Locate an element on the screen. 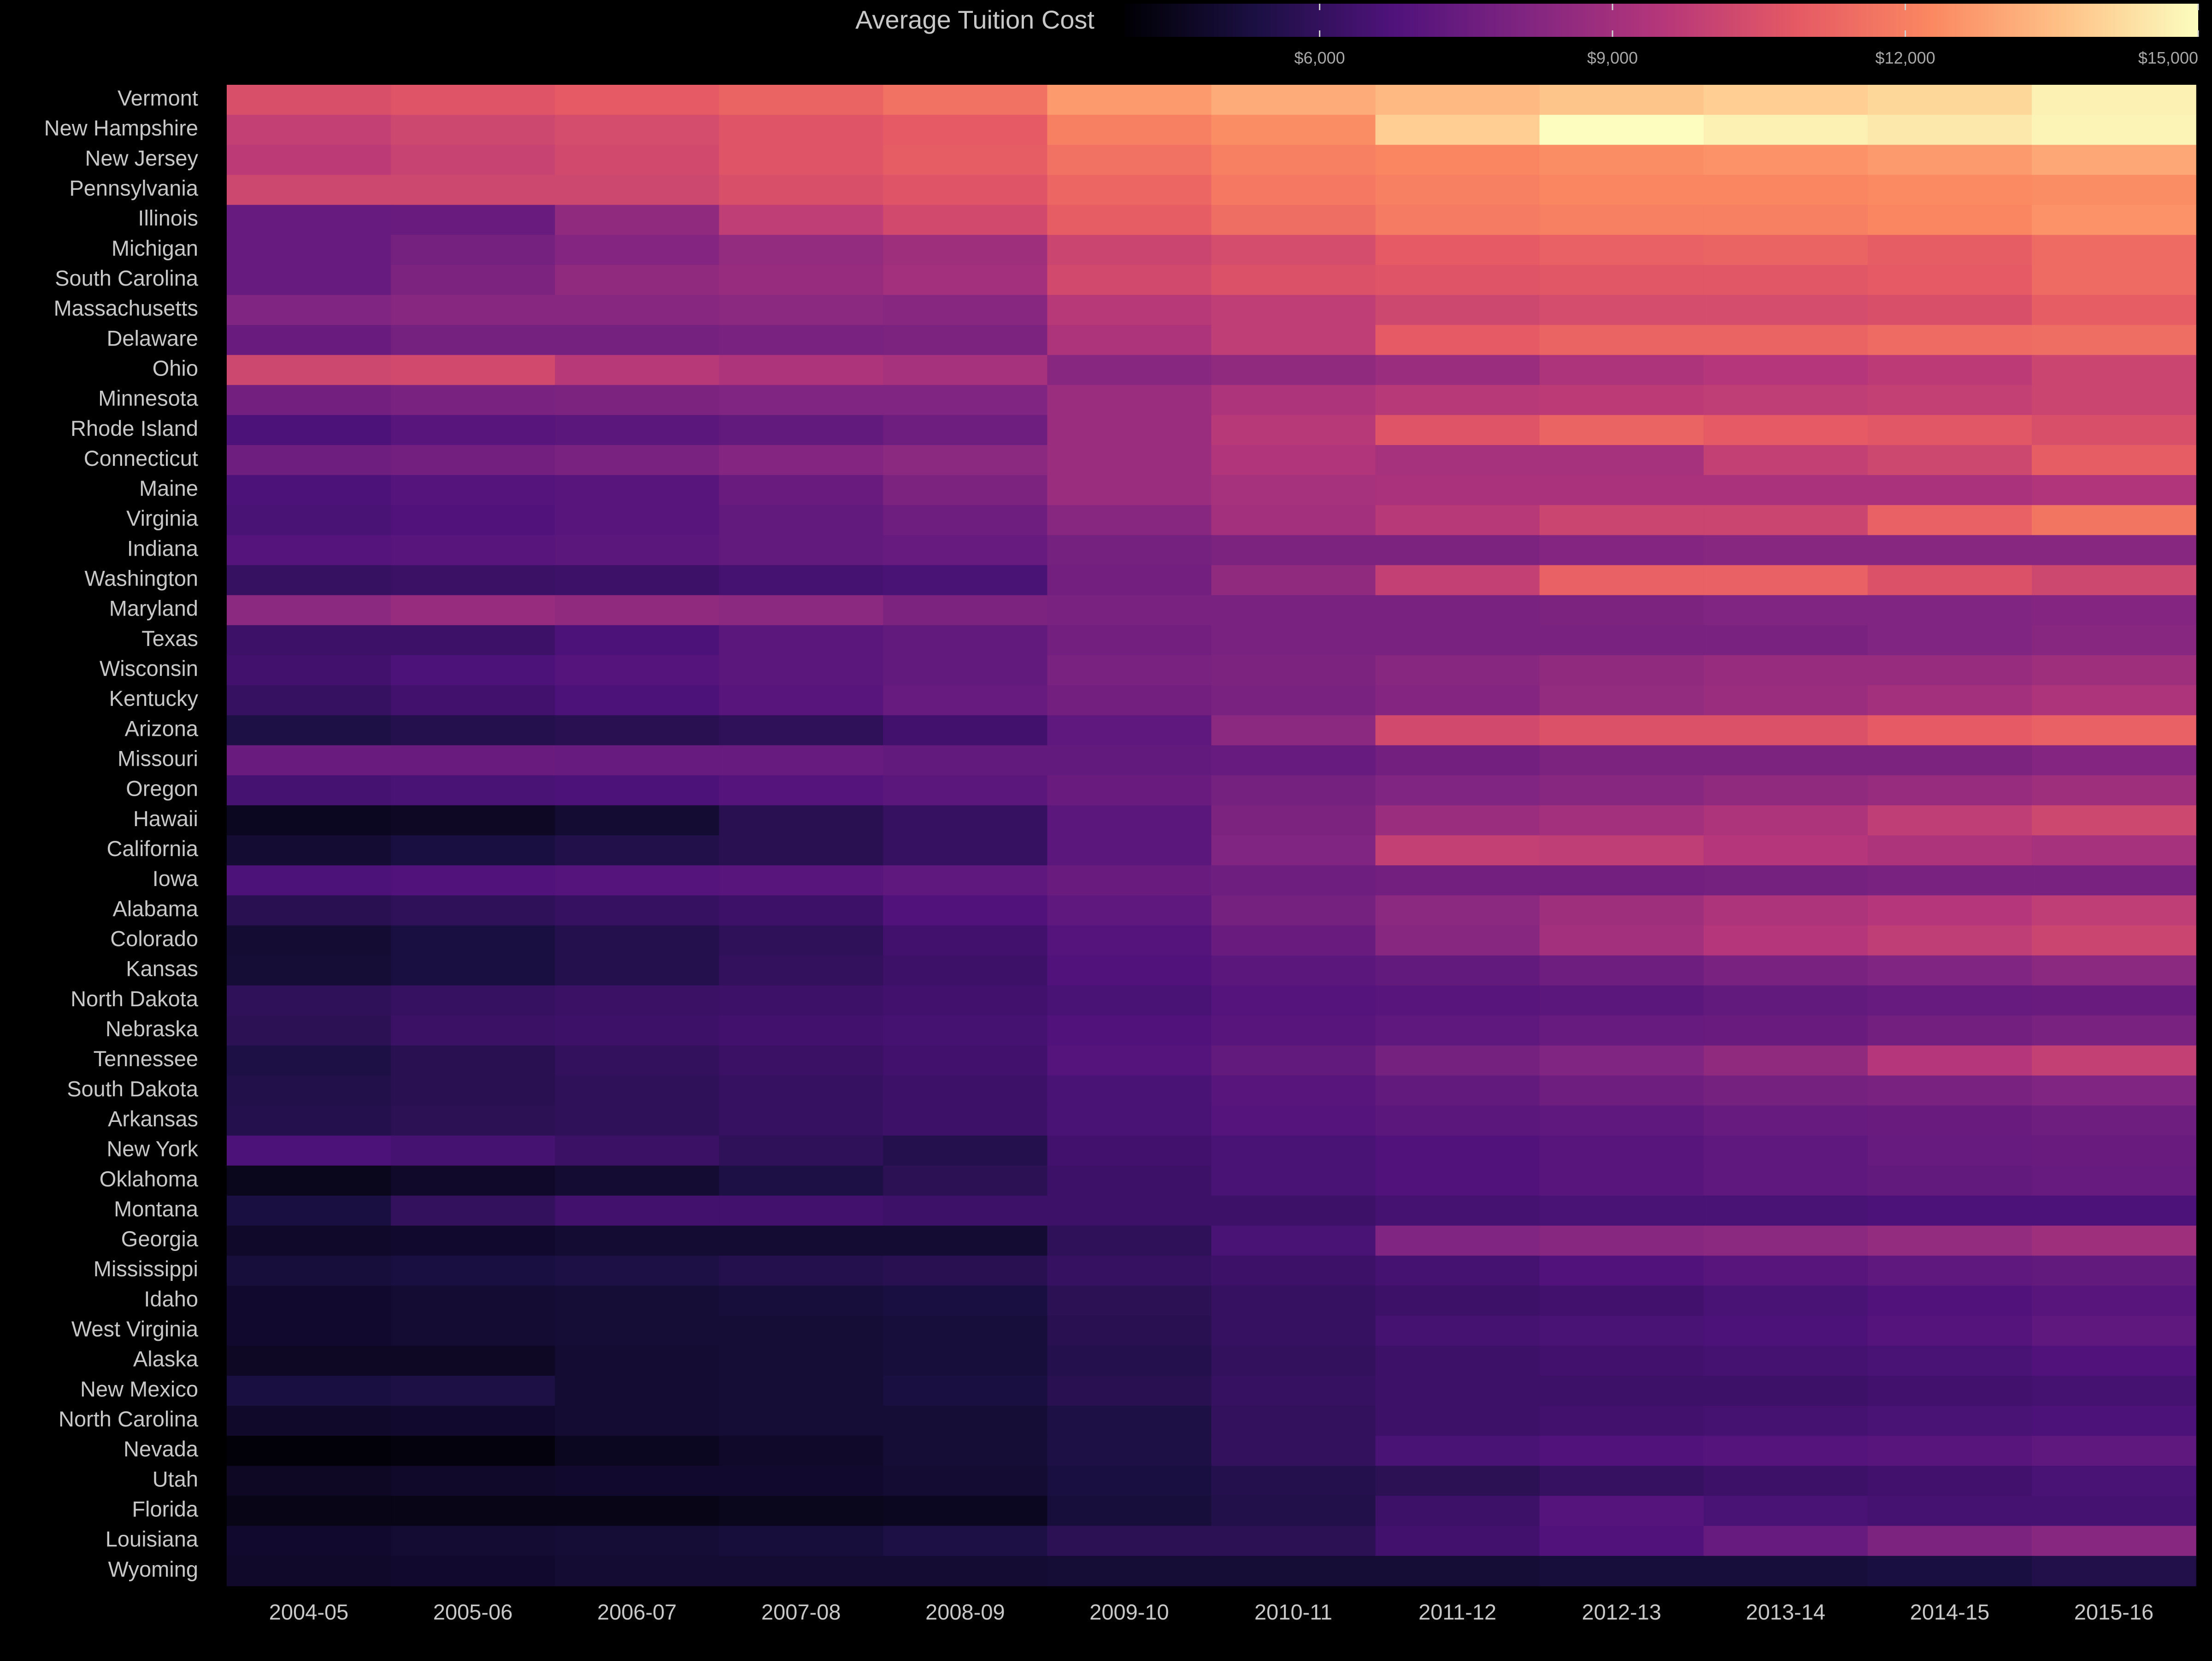 This screenshot has width=2212, height=1661. y-tick-label: Maine is located at coordinates (168, 488).